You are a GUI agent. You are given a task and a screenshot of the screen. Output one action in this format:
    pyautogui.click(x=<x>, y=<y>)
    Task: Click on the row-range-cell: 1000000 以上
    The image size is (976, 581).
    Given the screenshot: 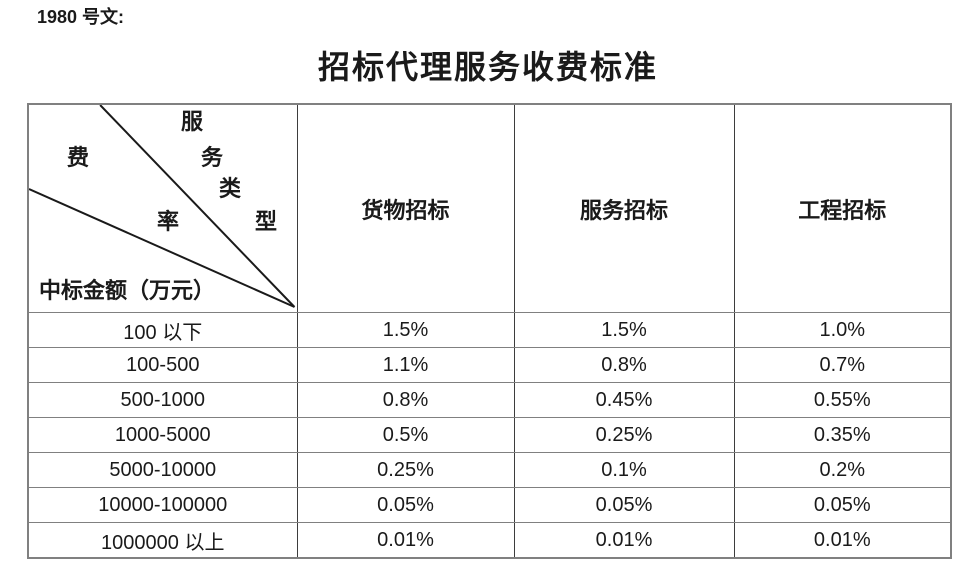 What is the action you would take?
    pyautogui.click(x=162, y=540)
    